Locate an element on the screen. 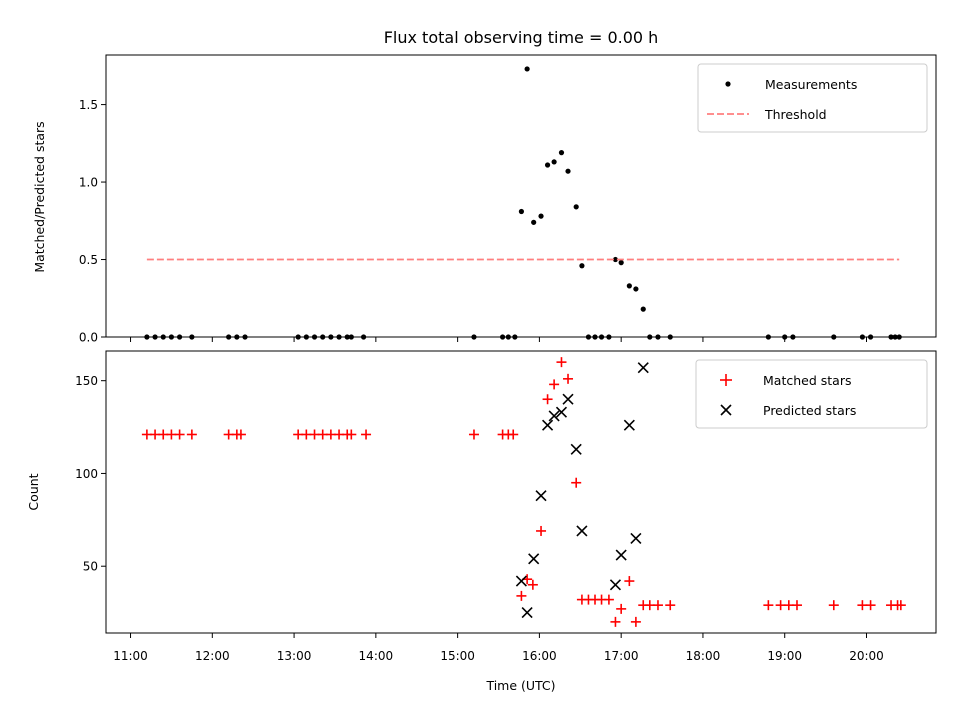 The image size is (960, 720). xtick-label: 15:00 is located at coordinates (457, 656).